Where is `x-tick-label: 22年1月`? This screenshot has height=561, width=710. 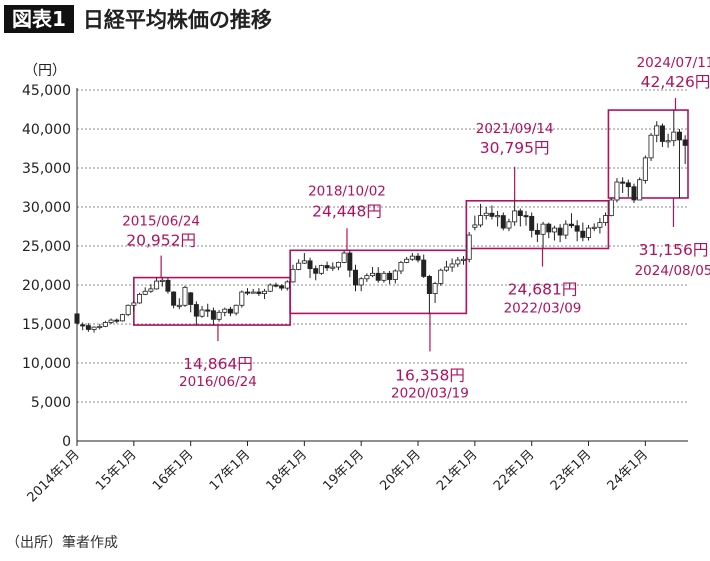
x-tick-label: 22年1月 is located at coordinates (514, 470).